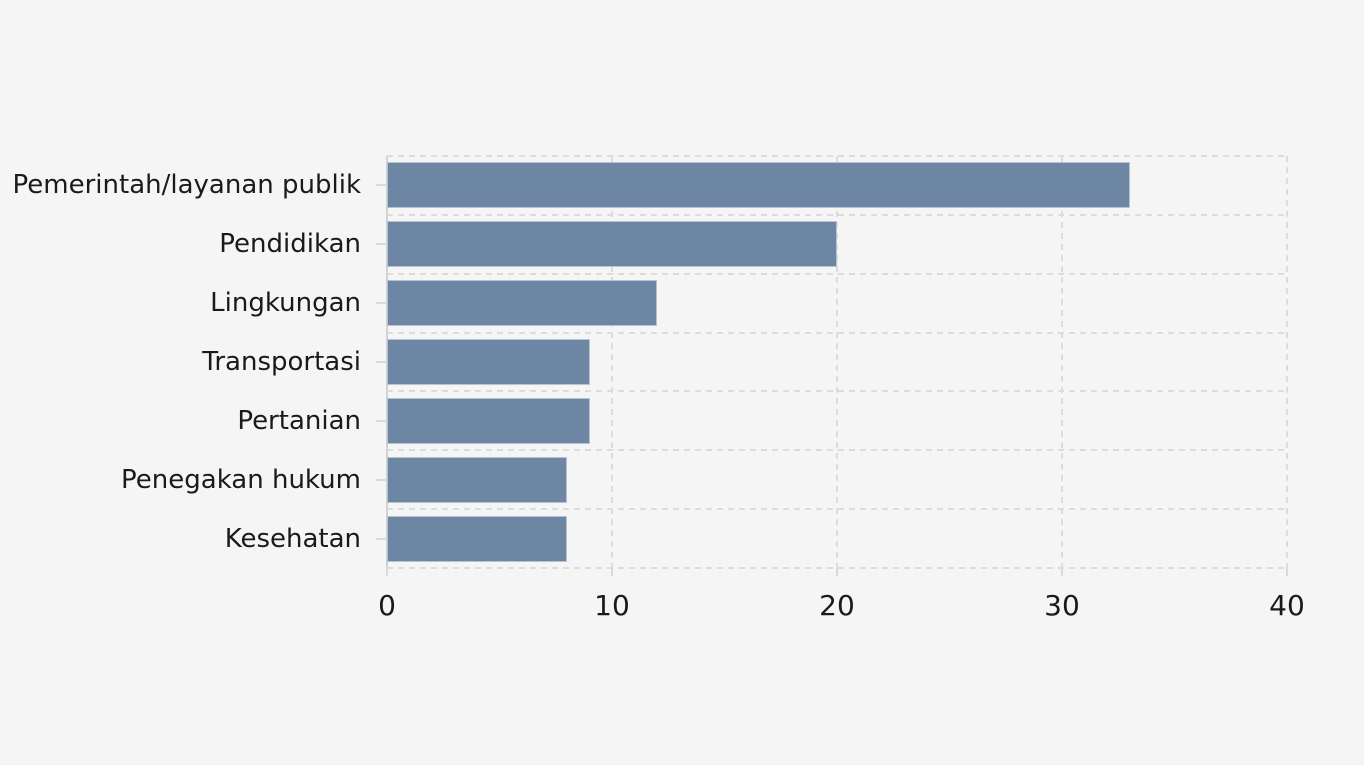  I want to click on bar-pendidikan, so click(612, 244).